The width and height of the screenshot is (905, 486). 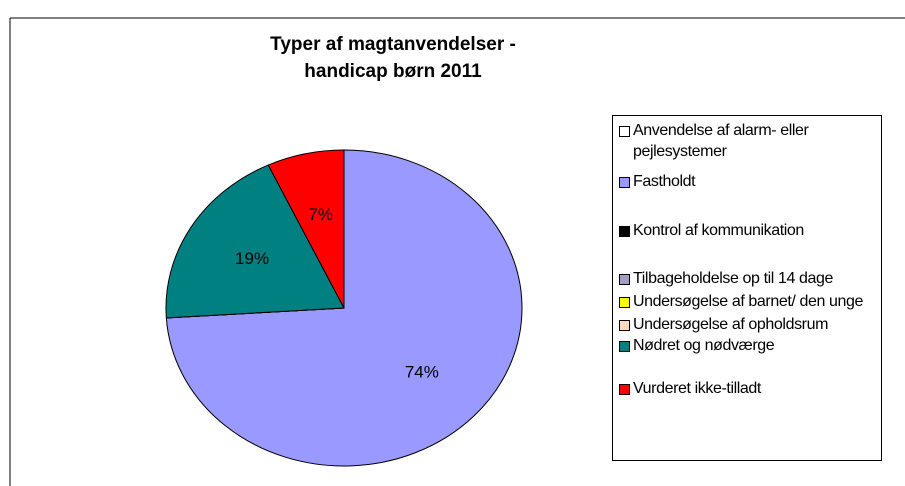 What do you see at coordinates (393, 44) in the screenshot?
I see `chart-title: Typer af magtanvendelser -` at bounding box center [393, 44].